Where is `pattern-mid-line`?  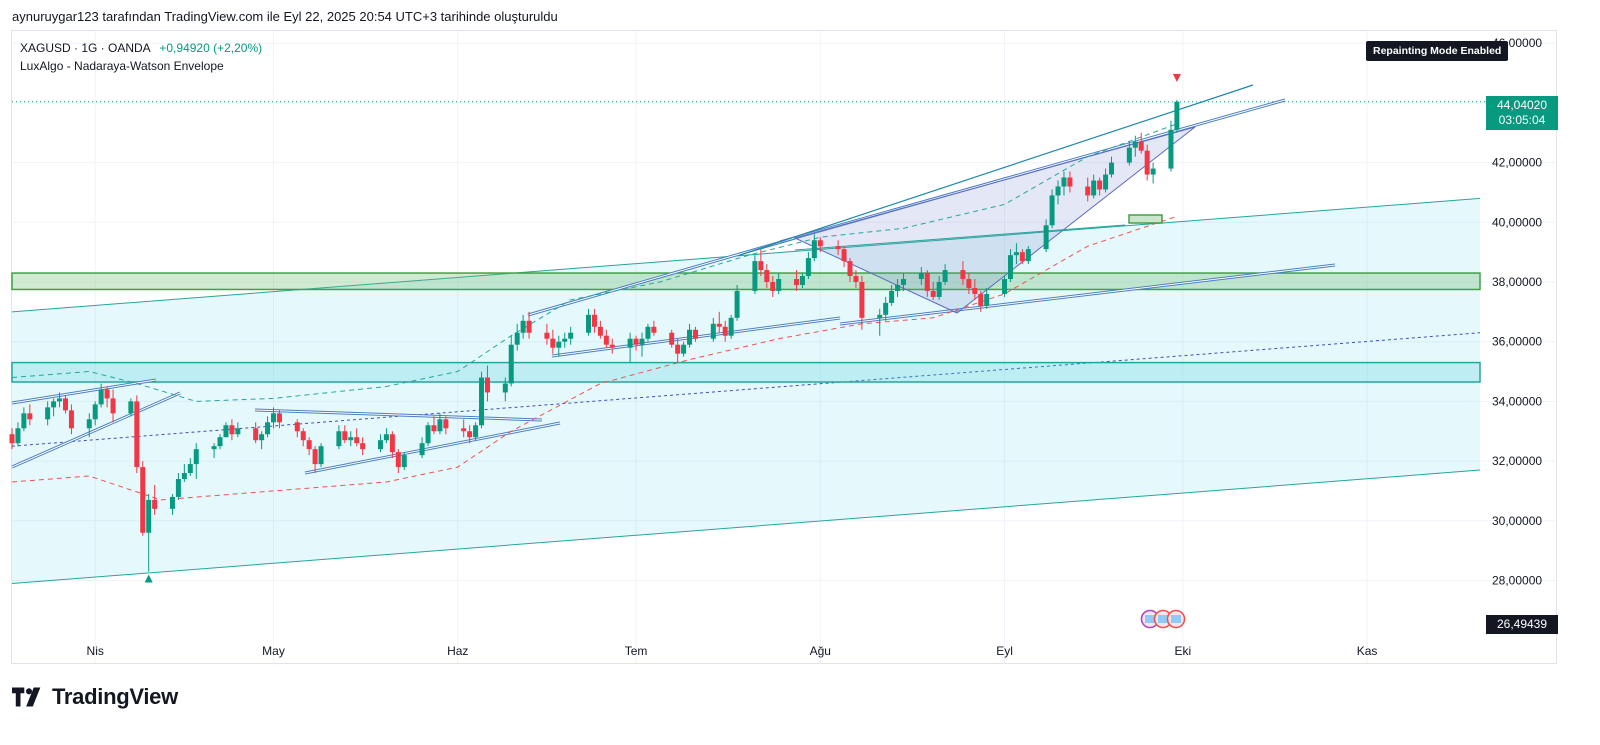
pattern-mid-line is located at coordinates (960, 237).